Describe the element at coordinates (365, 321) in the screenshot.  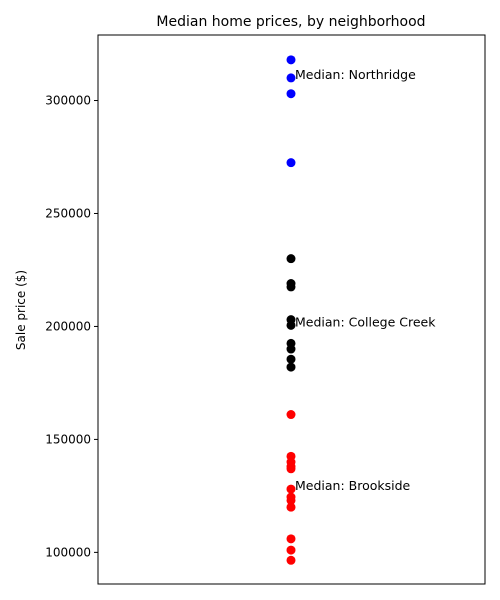
I see `median-annotation: Median: College Creek` at that location.